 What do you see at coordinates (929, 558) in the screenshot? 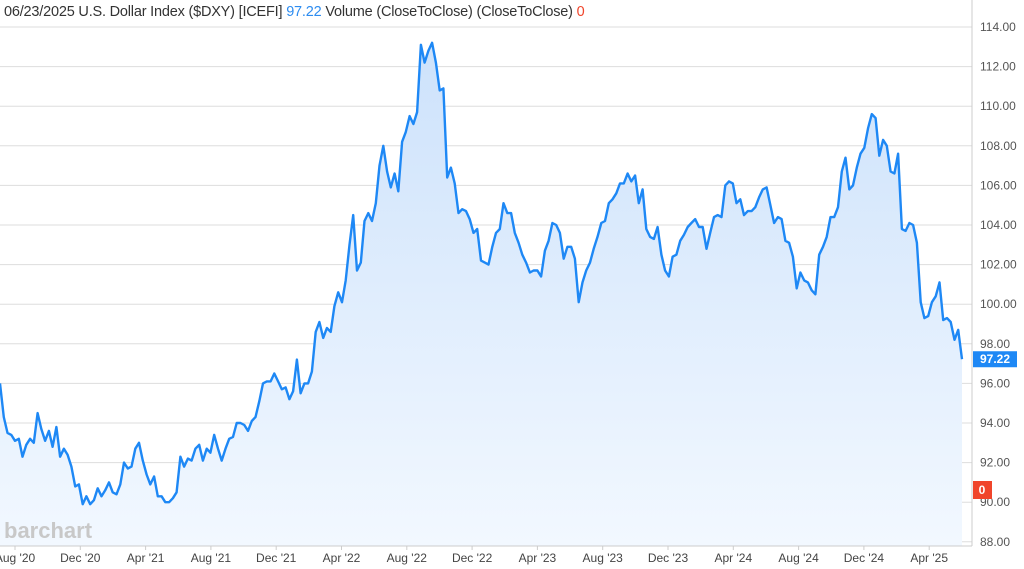
I see `x-tick-label: Apr '25` at bounding box center [929, 558].